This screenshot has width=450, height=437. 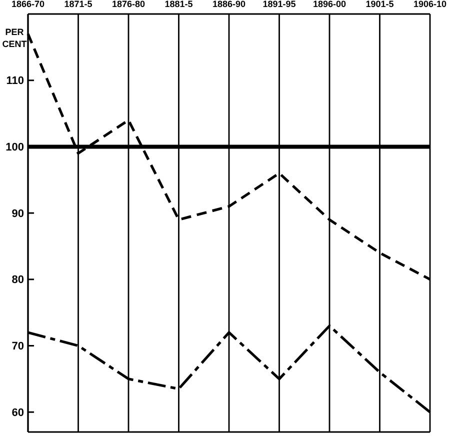 I want to click on x-tick-label: 1886-90, so click(x=229, y=4).